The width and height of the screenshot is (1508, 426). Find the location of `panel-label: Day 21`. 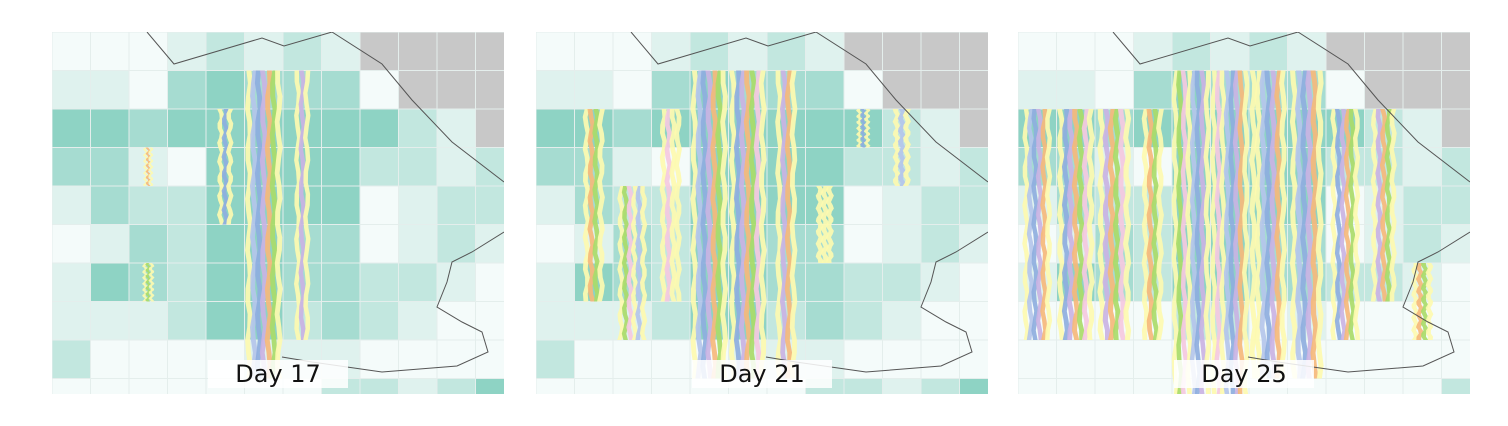

panel-label: Day 21 is located at coordinates (762, 374).